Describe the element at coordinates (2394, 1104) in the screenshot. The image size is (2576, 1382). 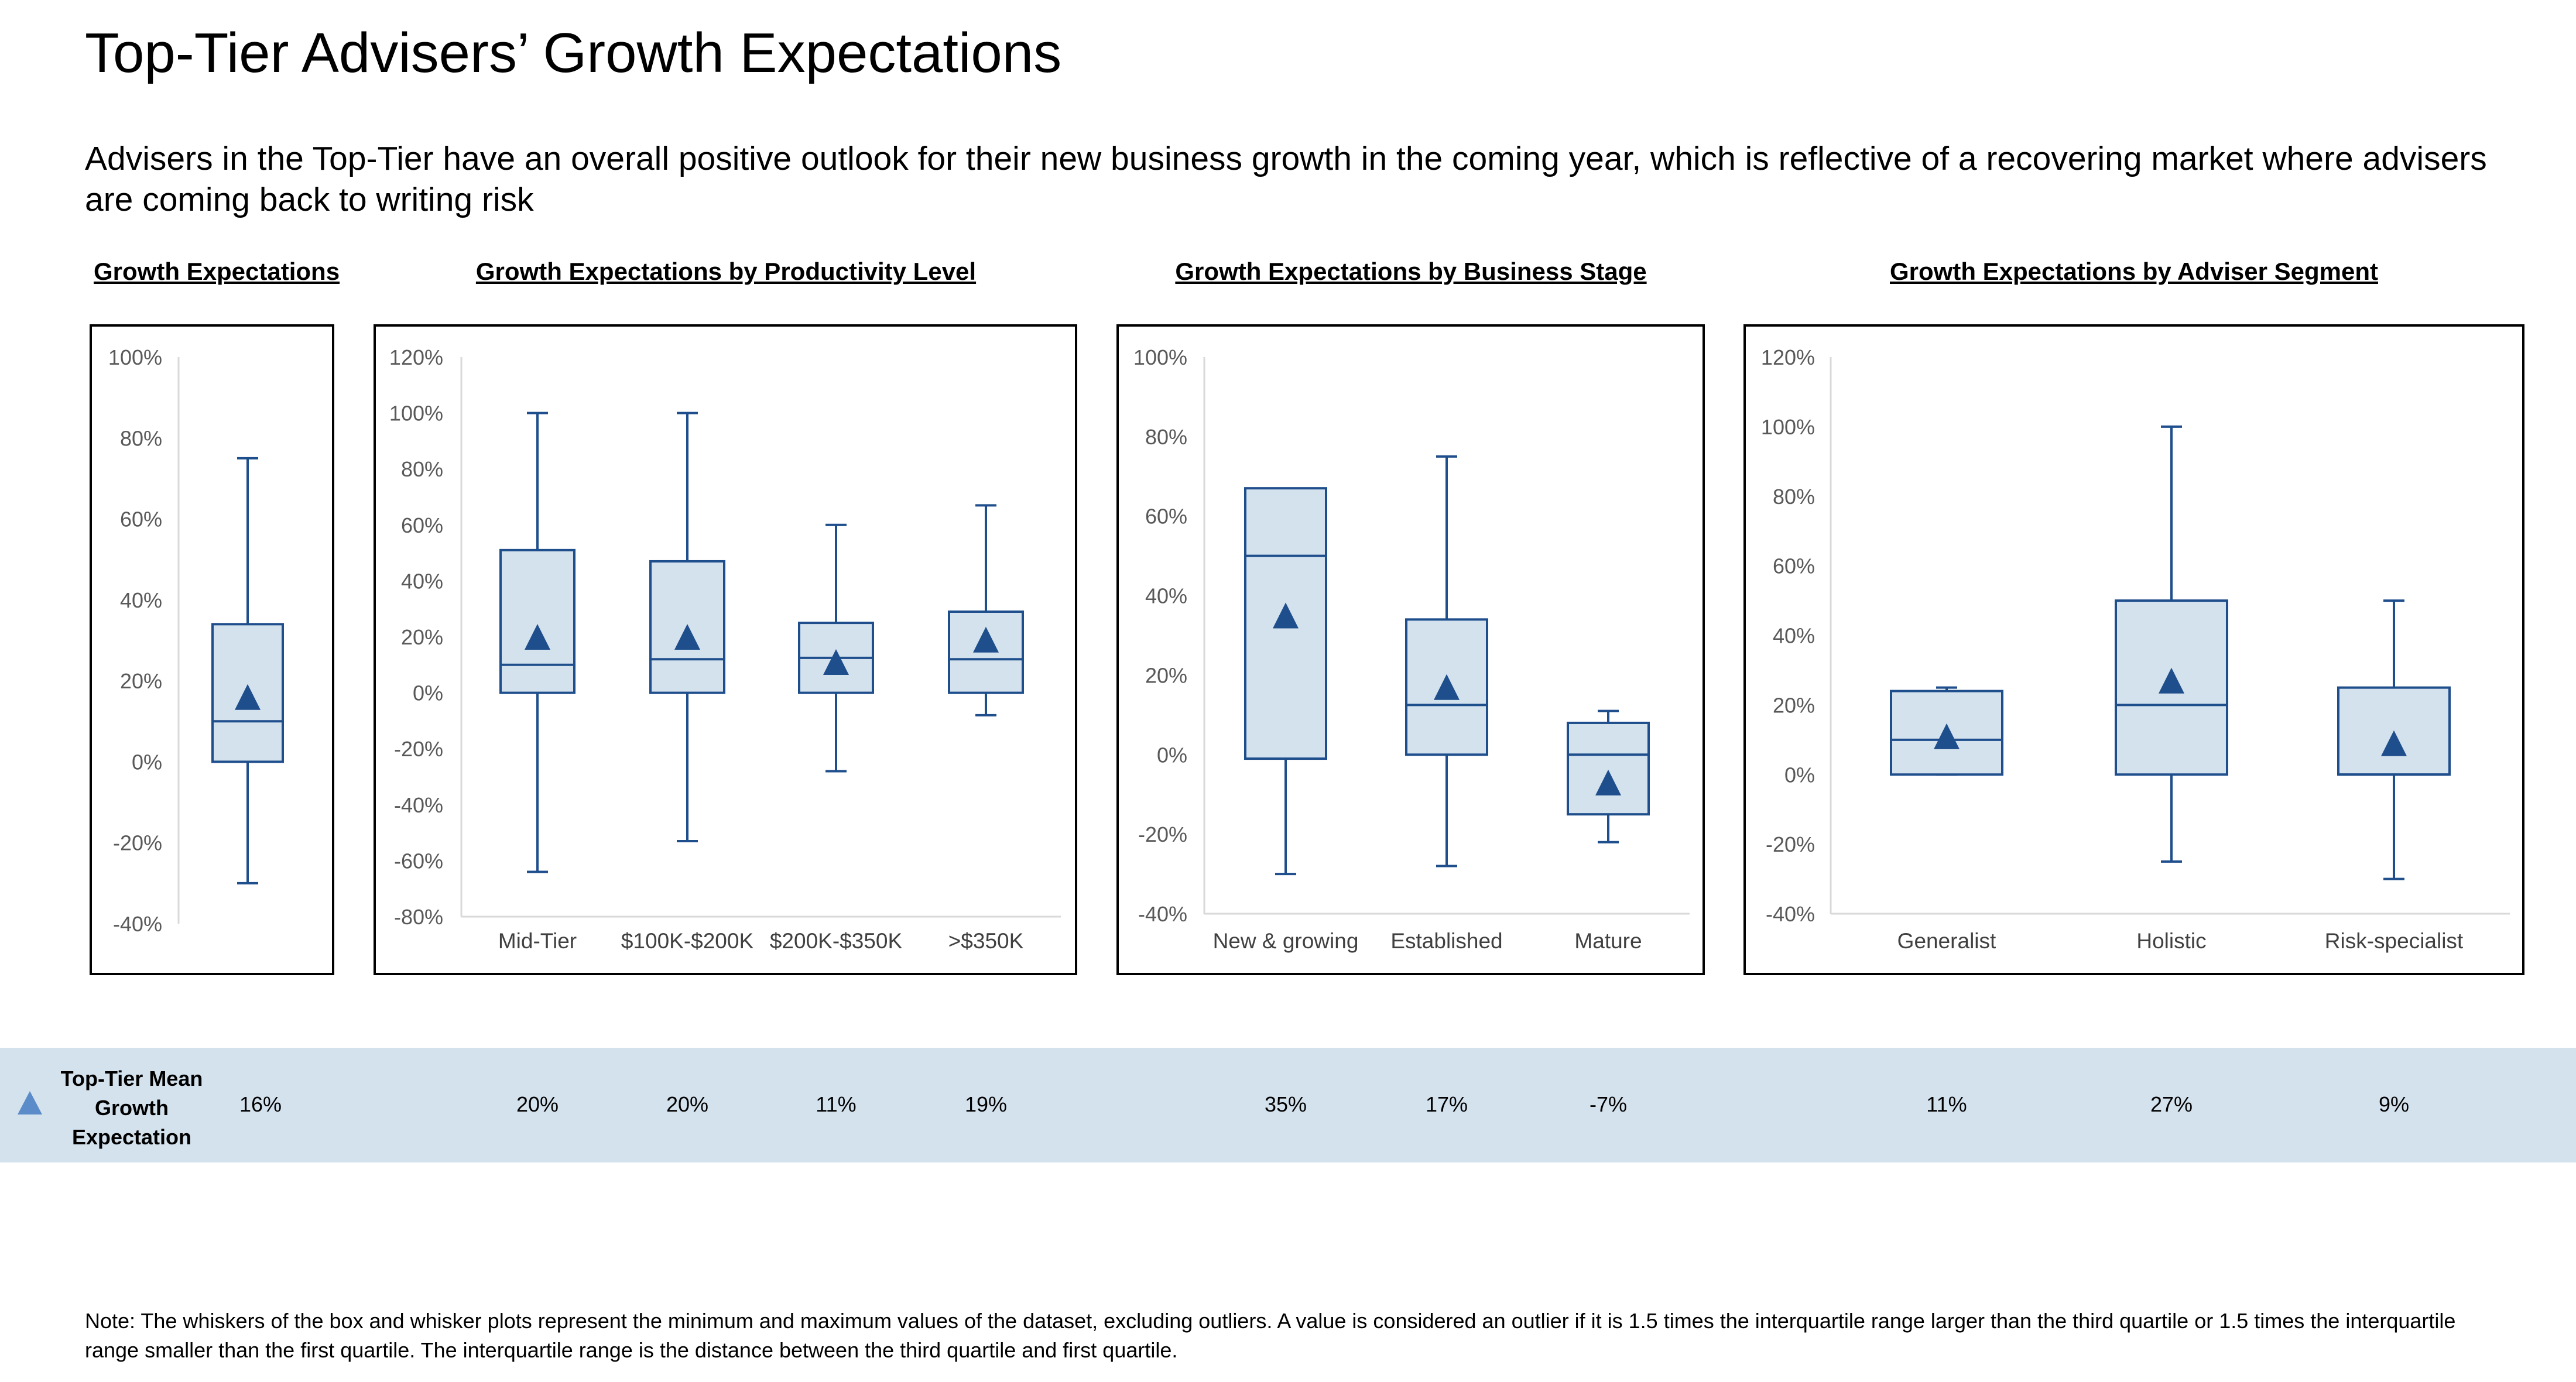
I see `mean-value: 9%` at that location.